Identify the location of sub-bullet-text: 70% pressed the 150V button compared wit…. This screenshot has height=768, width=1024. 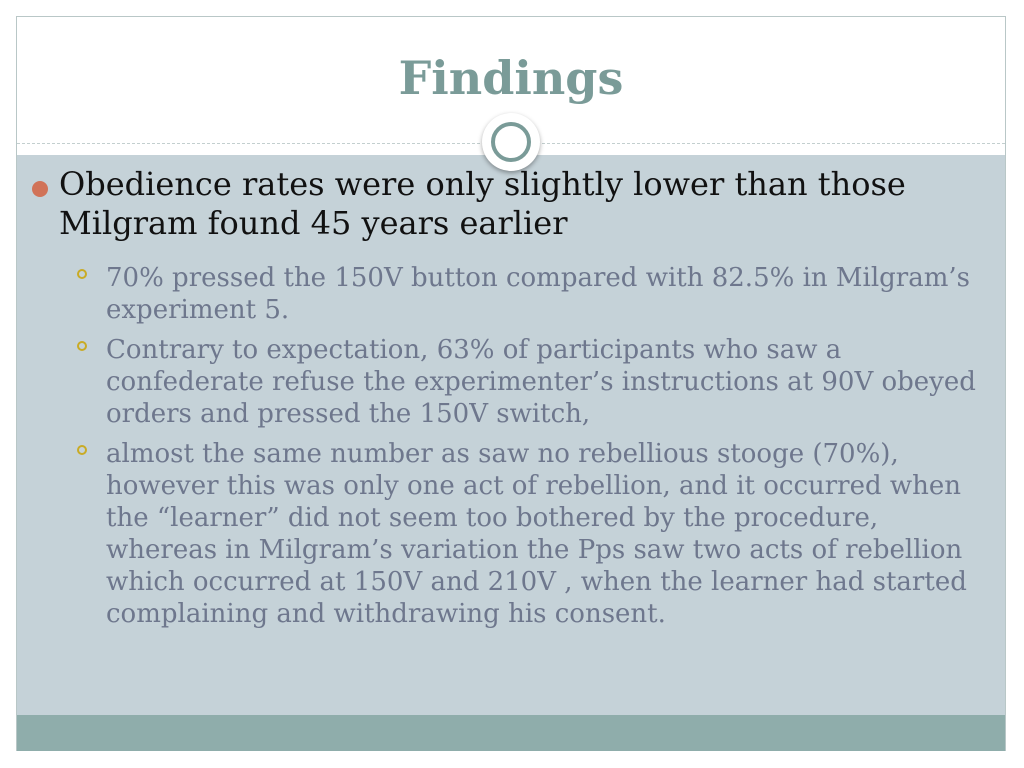
(538, 294).